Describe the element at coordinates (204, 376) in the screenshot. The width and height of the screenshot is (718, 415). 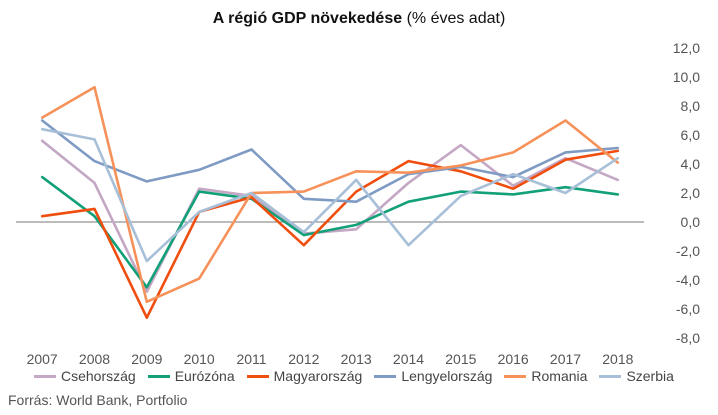
I see `legend-label: Eurózóna` at that location.